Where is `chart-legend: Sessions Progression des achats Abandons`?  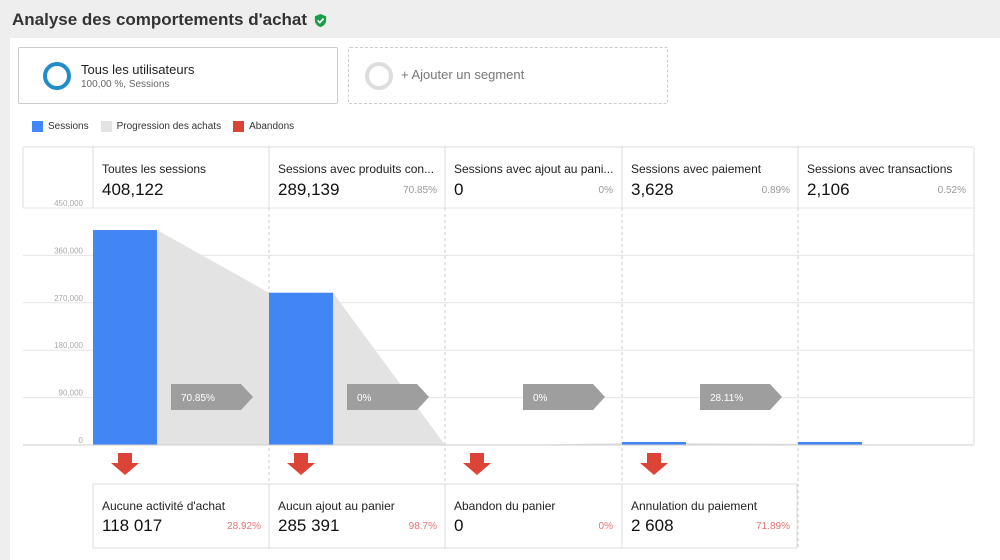
chart-legend: Sessions Progression des achats Abandons is located at coordinates (163, 126).